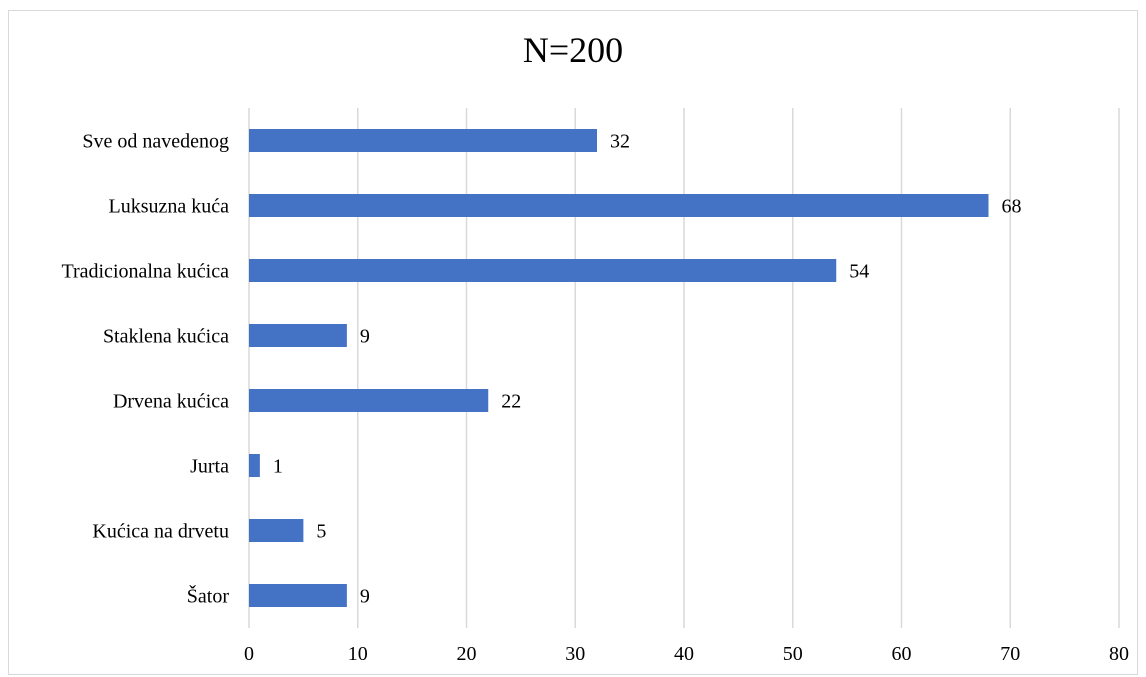 This screenshot has height=677, width=1146. Describe the element at coordinates (209, 467) in the screenshot. I see `category-label: Jurta` at that location.